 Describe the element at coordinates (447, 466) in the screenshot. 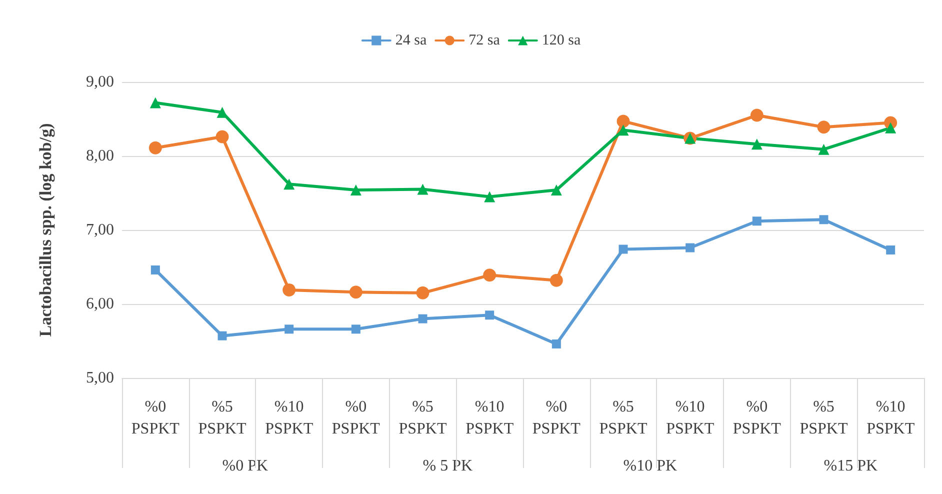

I see `text: % 5 PK` at that location.